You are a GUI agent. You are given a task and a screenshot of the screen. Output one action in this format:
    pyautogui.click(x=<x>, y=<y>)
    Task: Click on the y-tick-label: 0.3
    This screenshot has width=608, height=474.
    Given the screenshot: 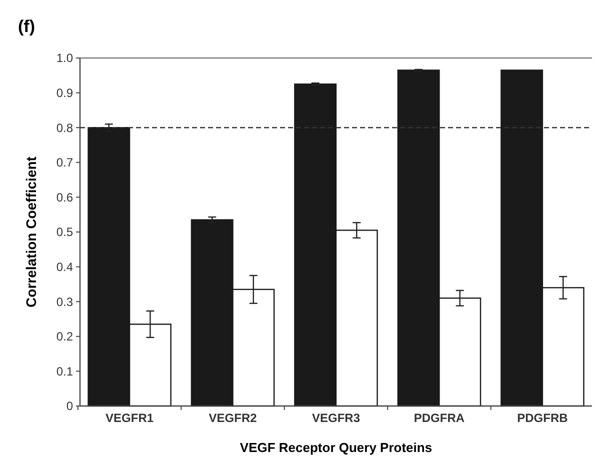 What is the action you would take?
    pyautogui.click(x=65, y=301)
    